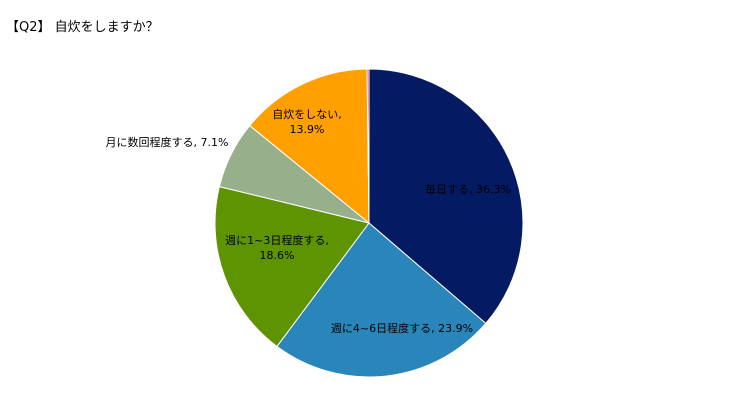 The image size is (733, 412). I want to click on slice-label-3: 週に1~3日程度する, 18.6%, so click(277, 247).